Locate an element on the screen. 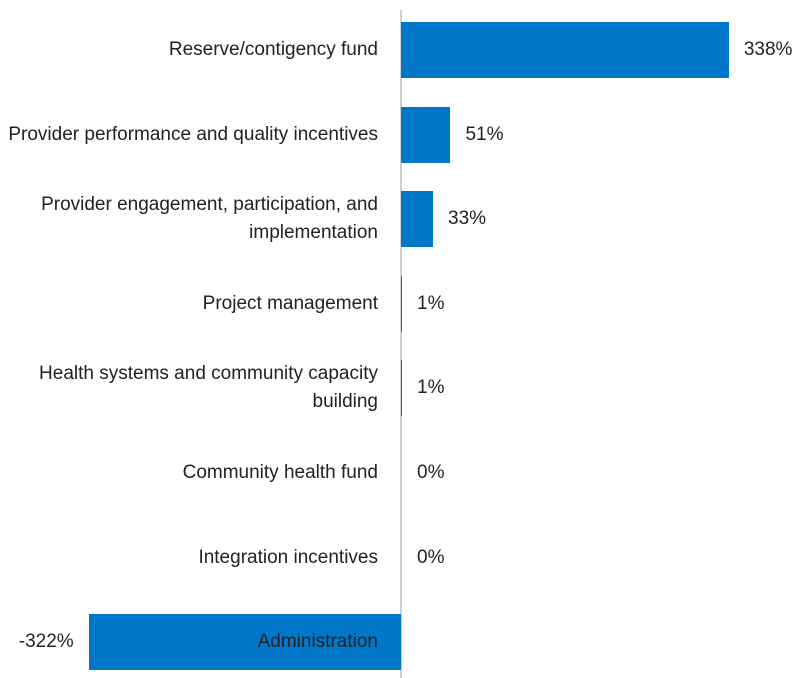  category-label: Project management is located at coordinates (290, 303).